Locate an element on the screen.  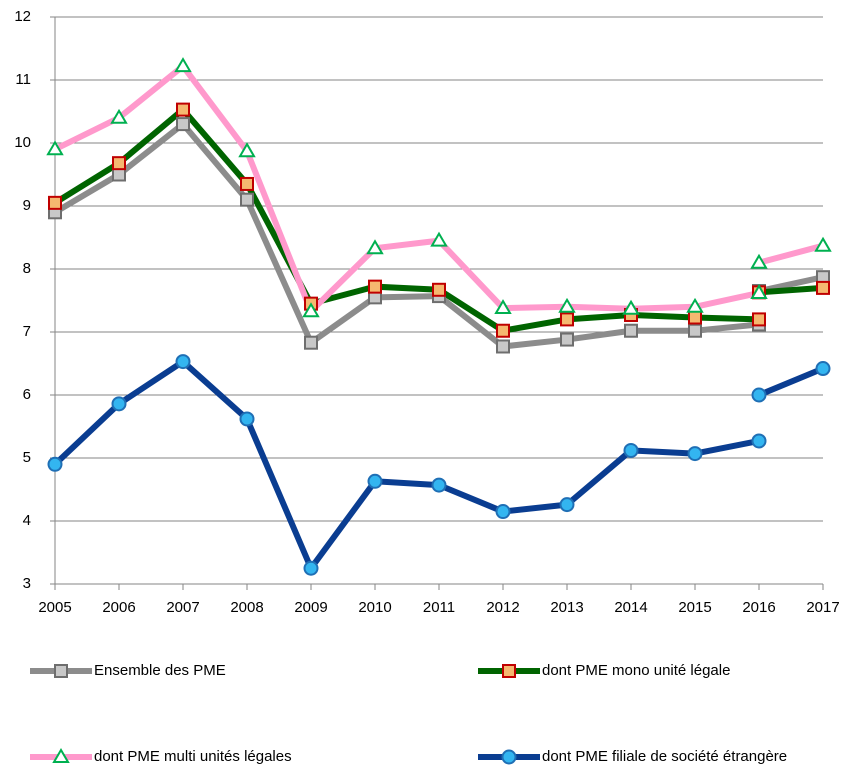
x-tick-label: 2006 is located at coordinates (118, 607).